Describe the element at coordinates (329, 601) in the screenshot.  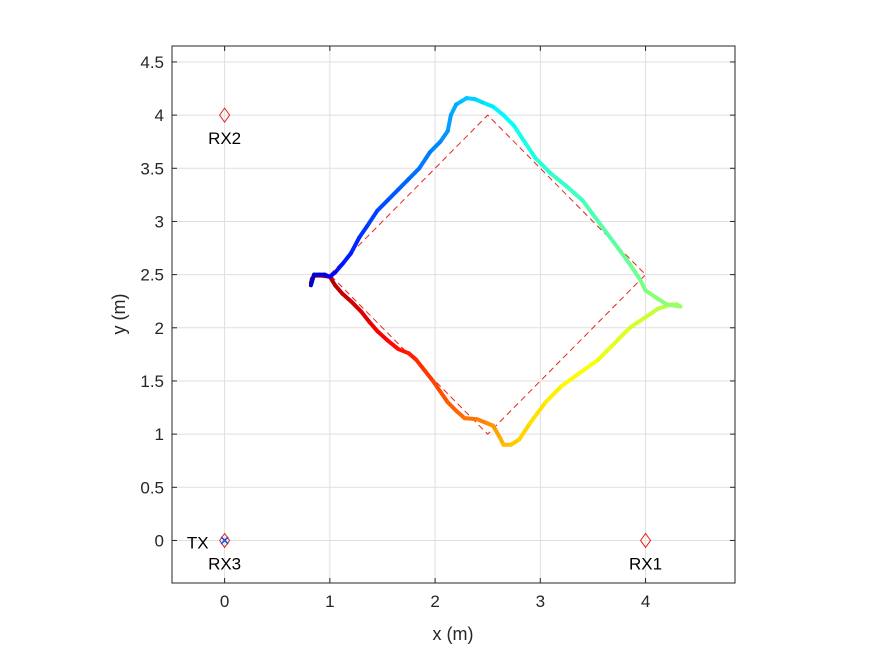
I see `x-tick-label: 1` at that location.